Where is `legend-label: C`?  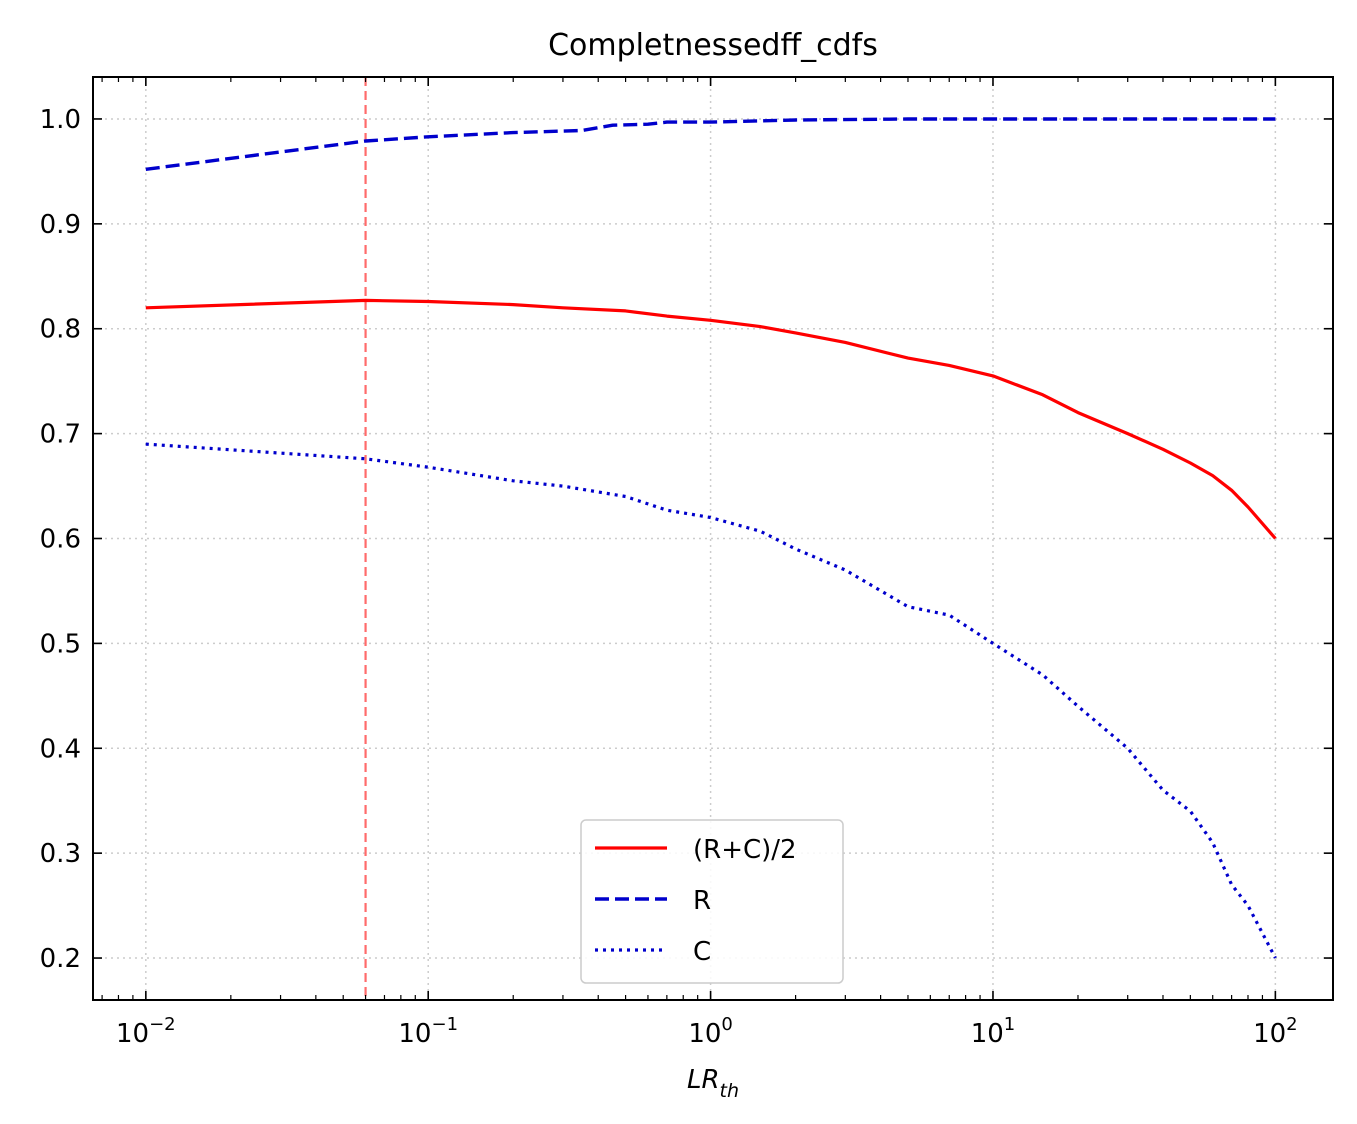 legend-label: C is located at coordinates (702, 952).